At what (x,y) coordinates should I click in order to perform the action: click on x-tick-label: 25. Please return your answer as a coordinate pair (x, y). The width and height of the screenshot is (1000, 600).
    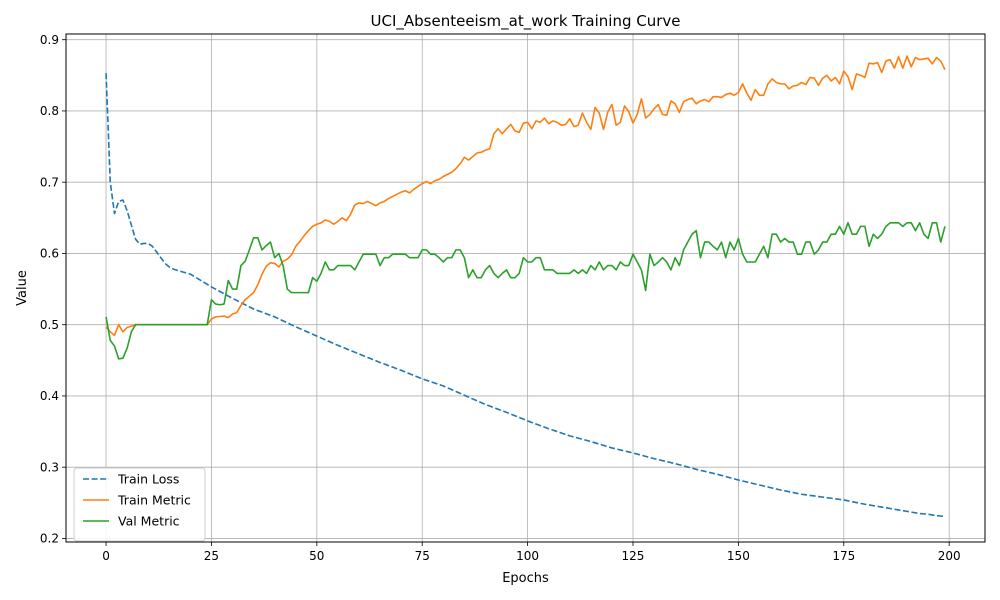
    Looking at the image, I should click on (211, 556).